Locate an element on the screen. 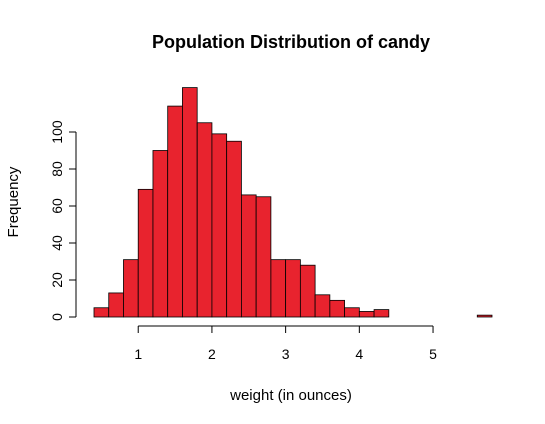 This screenshot has width=545, height=424. y-axis: 0 20 40 60 80 100 is located at coordinates (63, 220).